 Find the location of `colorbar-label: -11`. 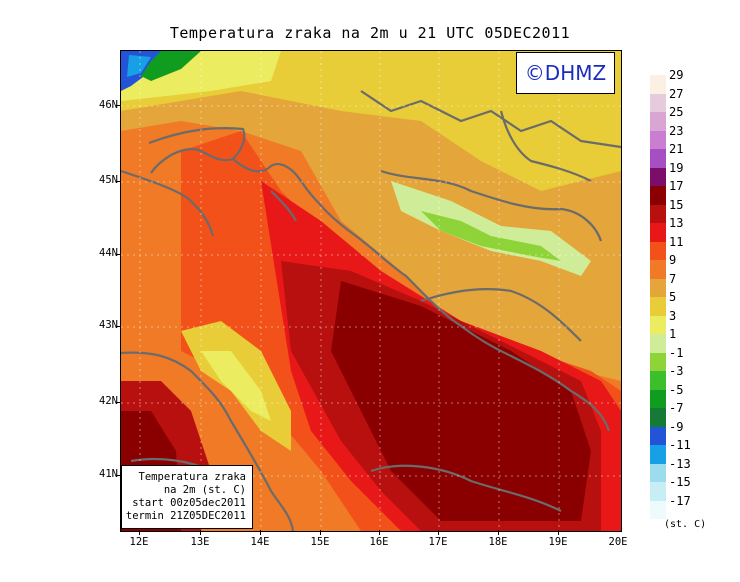

colorbar-label: -11 is located at coordinates (680, 445).